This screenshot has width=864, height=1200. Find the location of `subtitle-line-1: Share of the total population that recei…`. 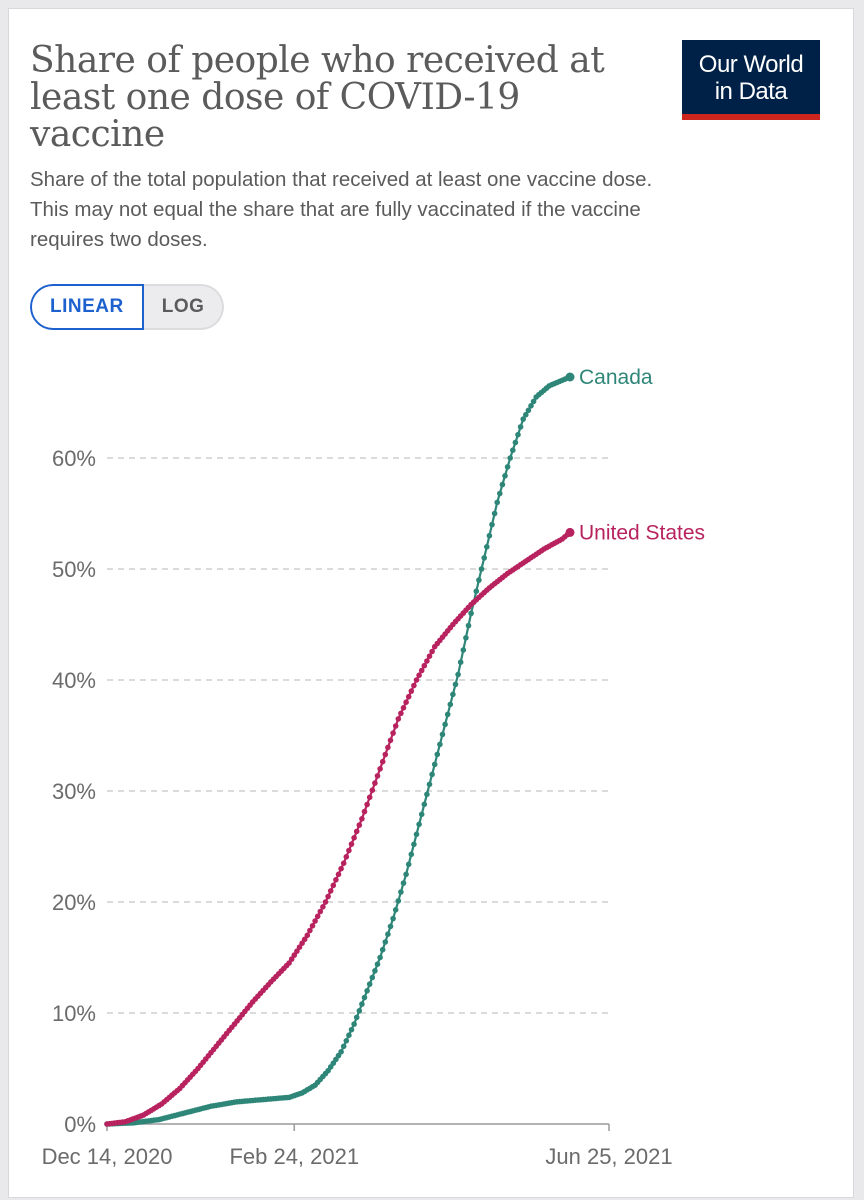

subtitle-line-1: Share of the total population that recei… is located at coordinates (341, 179).